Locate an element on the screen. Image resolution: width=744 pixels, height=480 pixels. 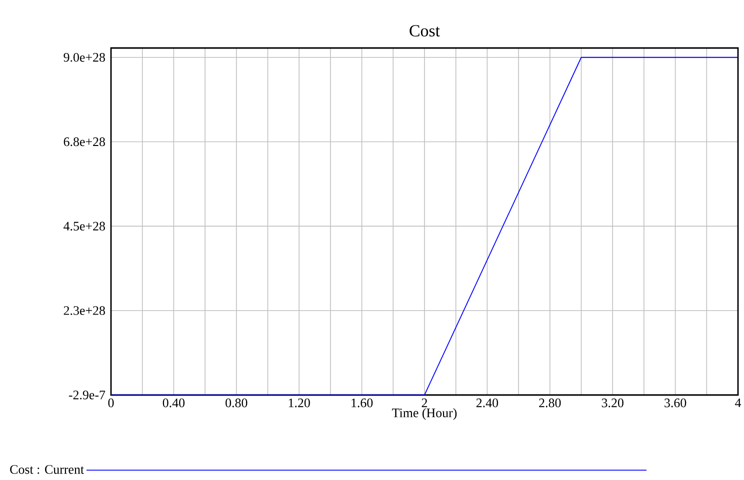
x-tick-label: 0.80 is located at coordinates (237, 403).